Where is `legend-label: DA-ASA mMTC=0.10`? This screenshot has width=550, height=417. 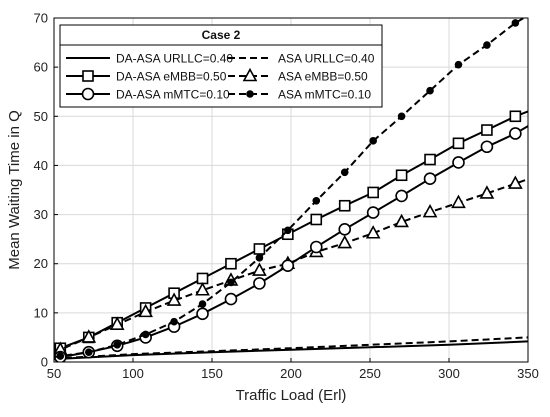 legend-label: DA-ASA mMTC=0.10 is located at coordinates (173, 95).